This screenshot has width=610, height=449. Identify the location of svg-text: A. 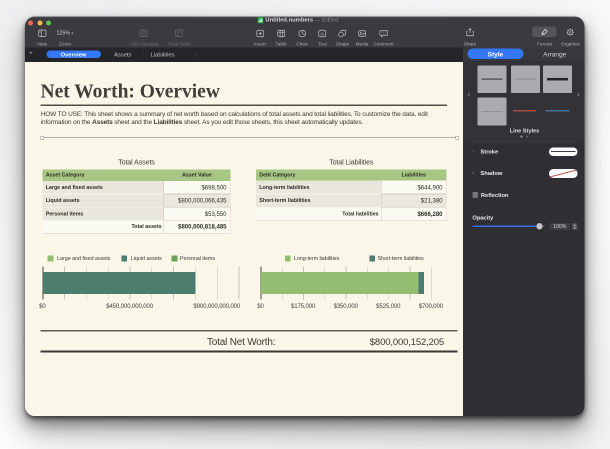
(323, 34).